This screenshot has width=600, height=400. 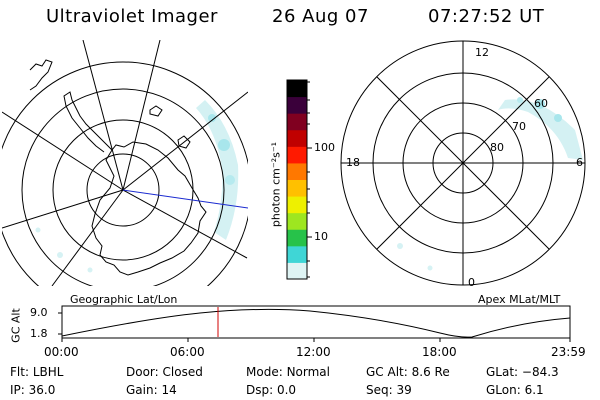 What do you see at coordinates (439, 352) in the screenshot?
I see `orbit-xtick-1800: 18:00` at bounding box center [439, 352].